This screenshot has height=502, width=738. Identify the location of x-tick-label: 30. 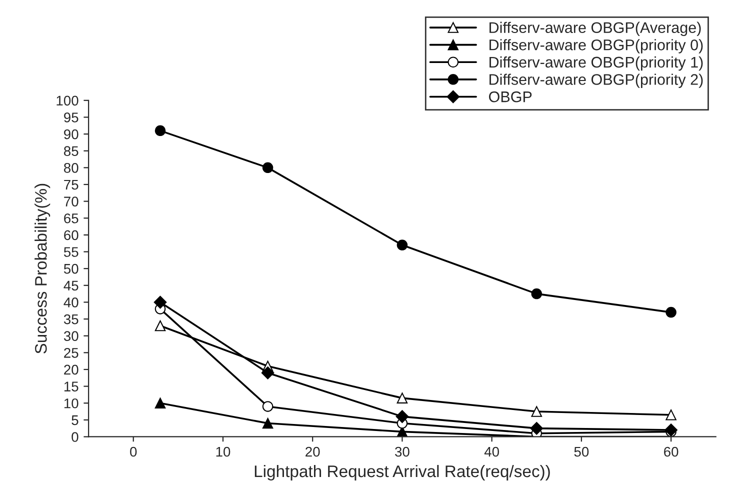
(402, 451).